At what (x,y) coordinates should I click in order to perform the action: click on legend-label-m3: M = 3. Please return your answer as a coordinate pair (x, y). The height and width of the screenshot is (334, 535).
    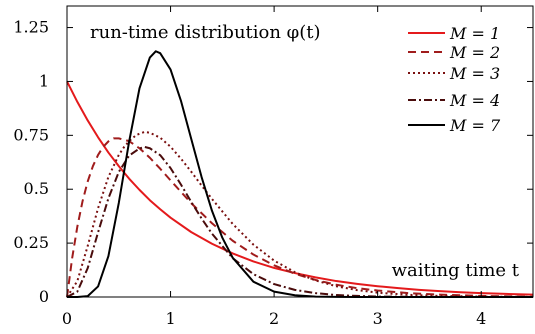
    Looking at the image, I should click on (474, 73).